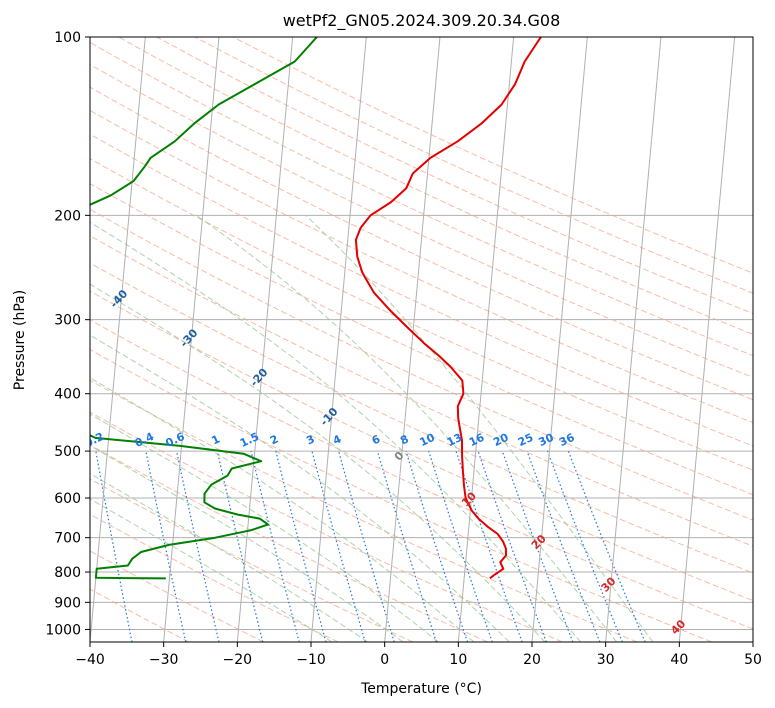 The image size is (775, 708). I want to click on y-tick-label: 300, so click(67, 321).